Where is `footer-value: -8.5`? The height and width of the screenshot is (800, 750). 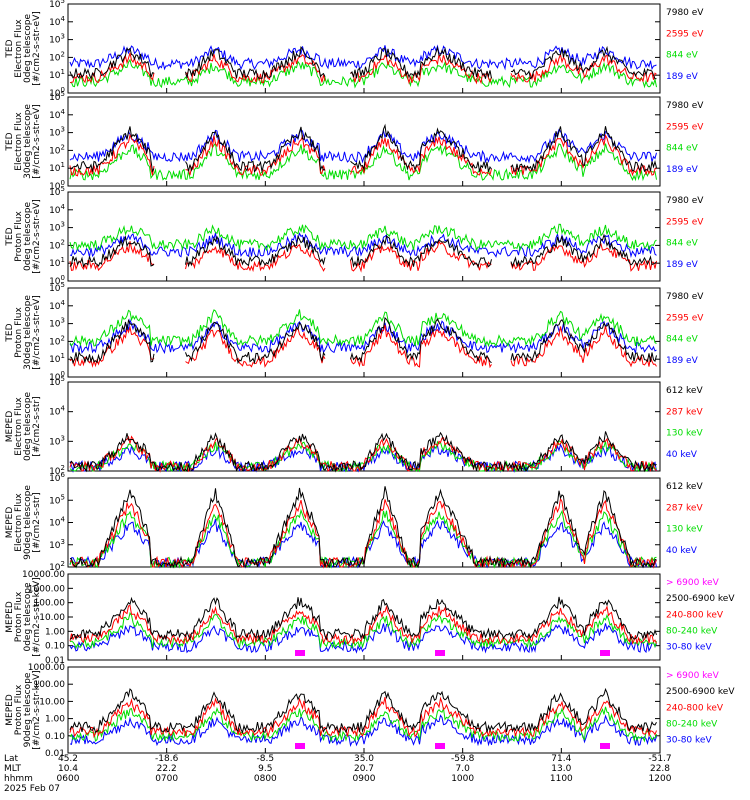
footer-value: -8.5 is located at coordinates (266, 759).